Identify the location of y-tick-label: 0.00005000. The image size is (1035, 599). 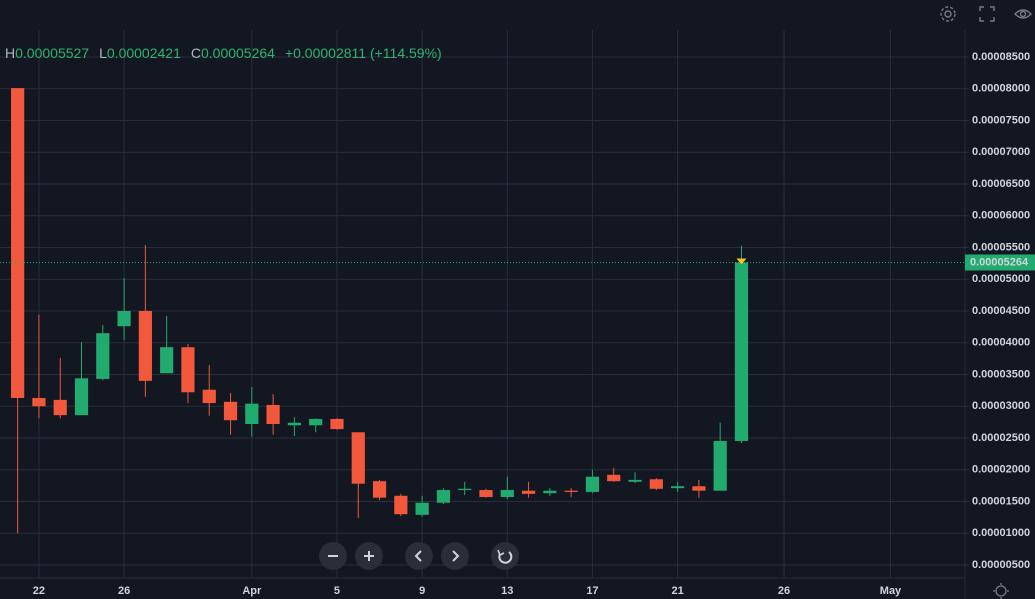
(1001, 279).